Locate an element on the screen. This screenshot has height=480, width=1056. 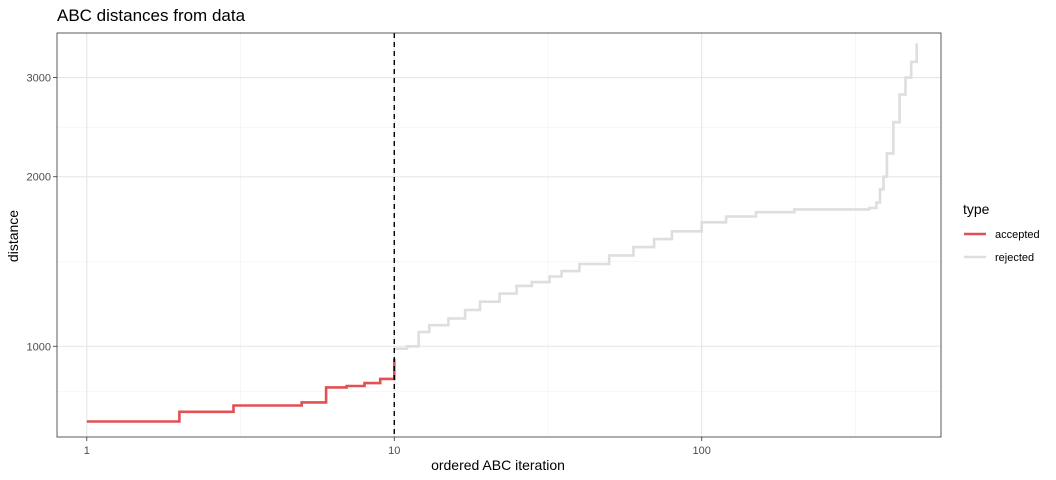
y-tick-label: 2000 is located at coordinates (39, 178).